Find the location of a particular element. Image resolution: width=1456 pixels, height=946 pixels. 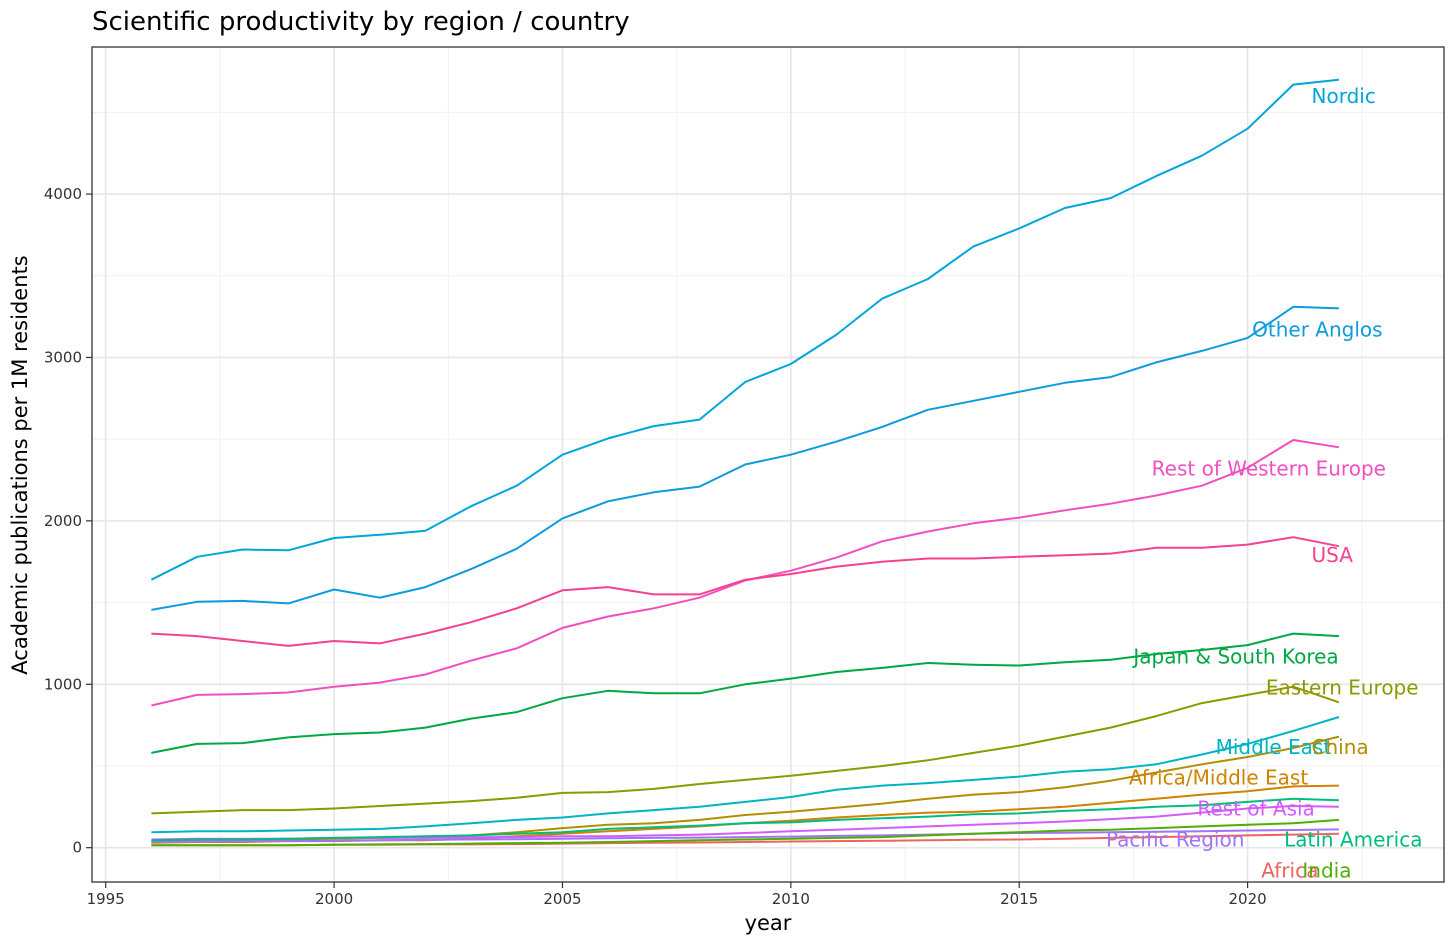

series-label-middle-east: Middle East is located at coordinates (1274, 747).